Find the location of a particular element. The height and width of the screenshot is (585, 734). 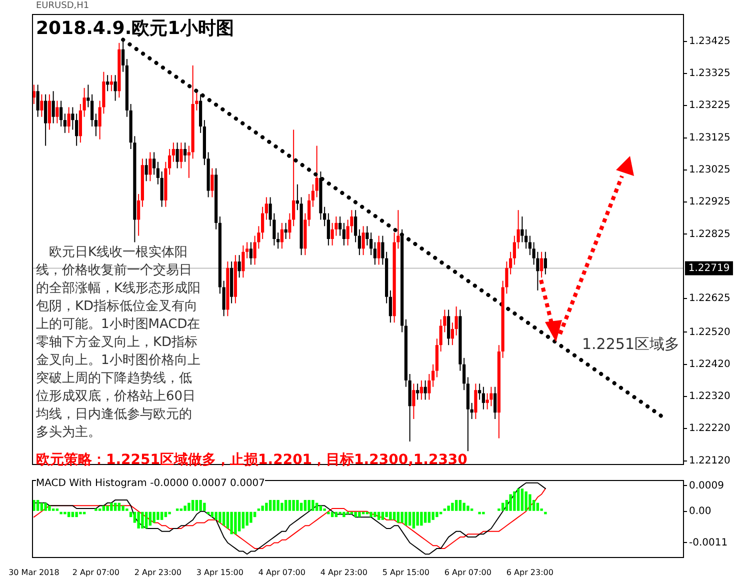

x-tick-label: 6 Apr 07:00 is located at coordinates (468, 572).